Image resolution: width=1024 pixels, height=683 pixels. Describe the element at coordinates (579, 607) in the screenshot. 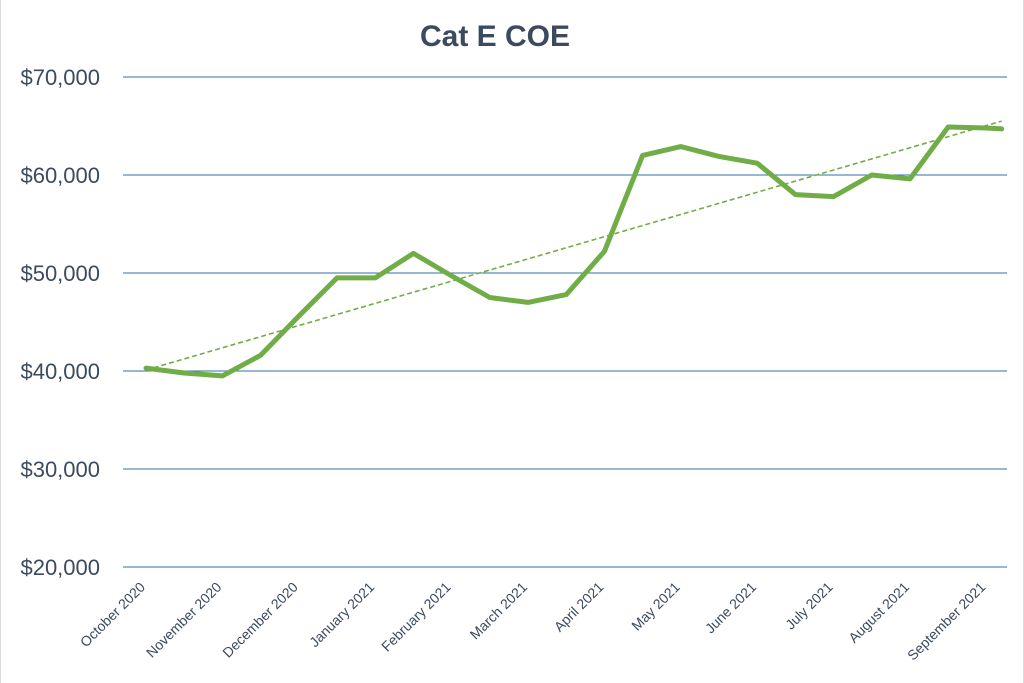

I see `x-tick-label: April 2021` at that location.